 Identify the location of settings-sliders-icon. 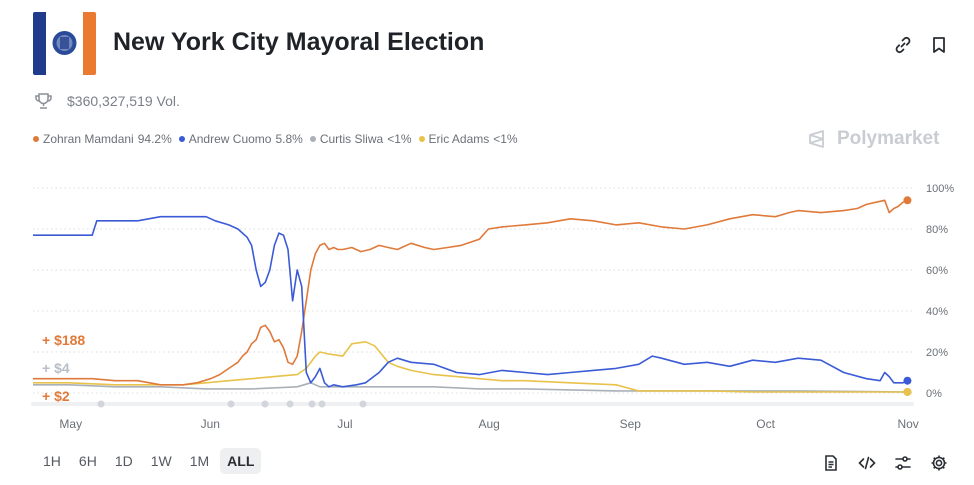
(903, 463).